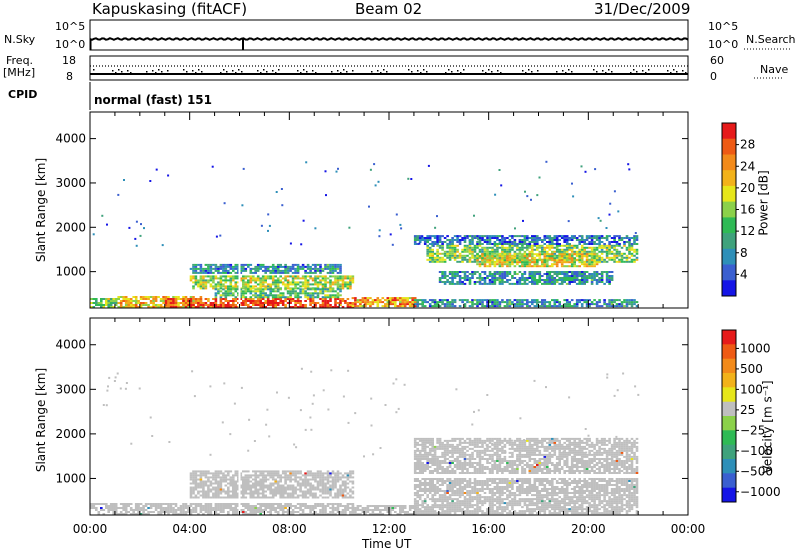 The width and height of the screenshot is (800, 554). What do you see at coordinates (546, 161) in the screenshot?
I see `scatter-cell` at bounding box center [546, 161].